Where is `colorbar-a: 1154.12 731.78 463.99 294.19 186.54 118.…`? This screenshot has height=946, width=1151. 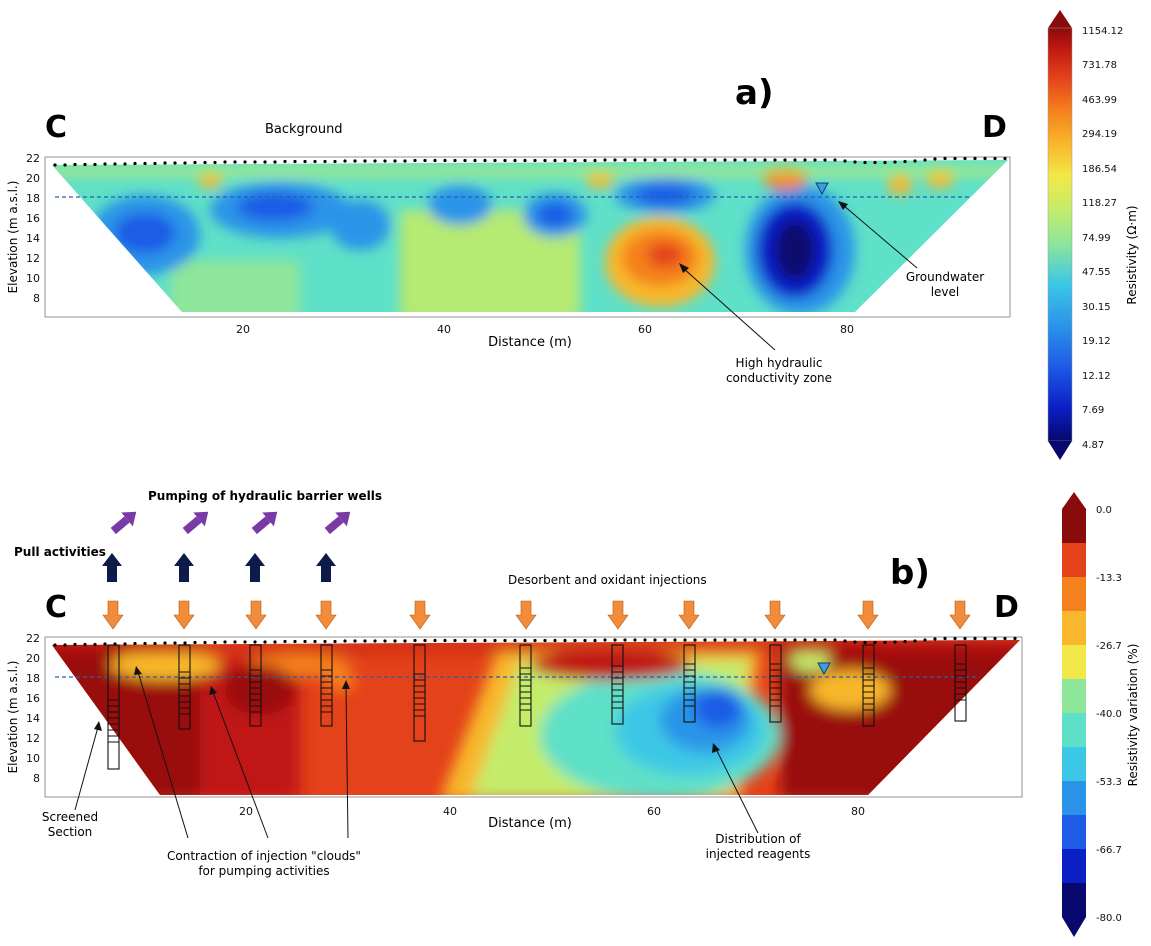 colorbar-a: 1154.12 731.78 463.99 294.19 186.54 118.… is located at coordinates (1093, 235).